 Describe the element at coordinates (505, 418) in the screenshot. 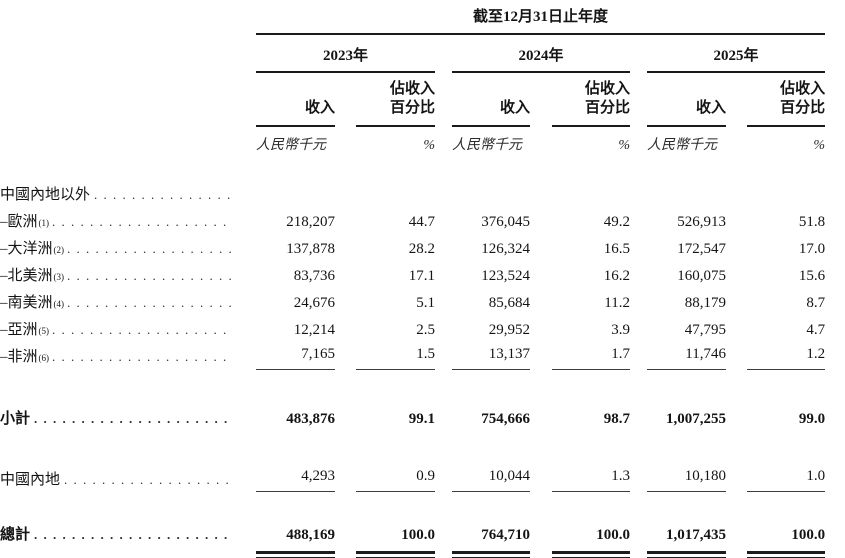

I see `revenue-2024-cell: 754,666` at that location.